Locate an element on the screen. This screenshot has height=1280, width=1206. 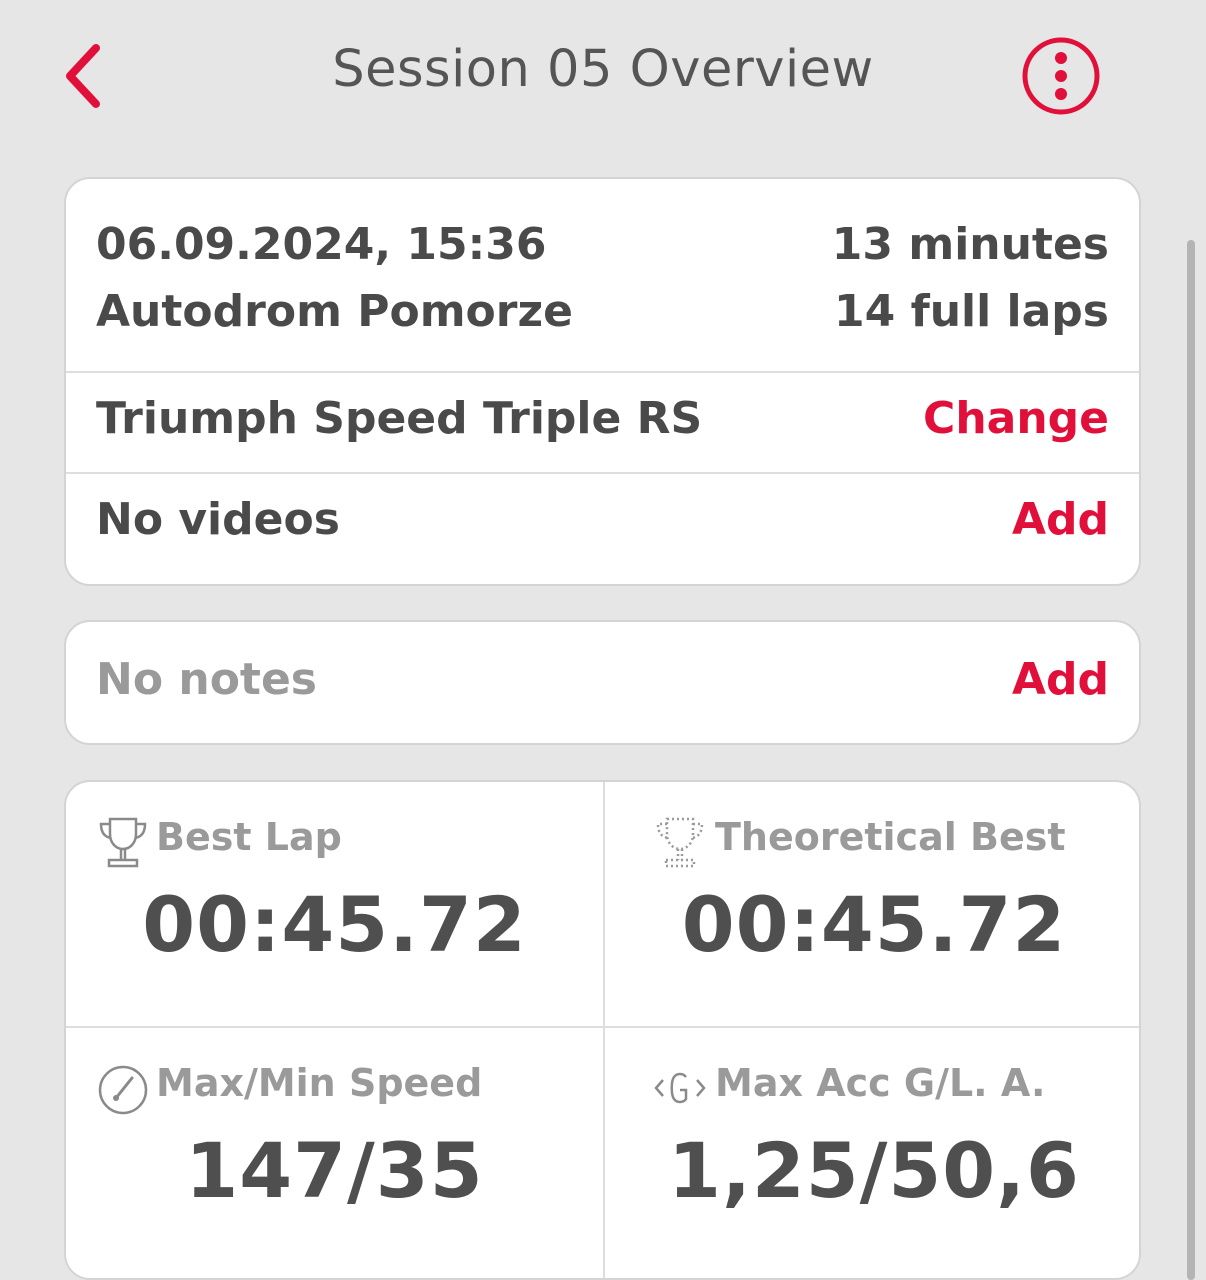
acceleration-value: 1,25/50,6 is located at coordinates (874, 1170).